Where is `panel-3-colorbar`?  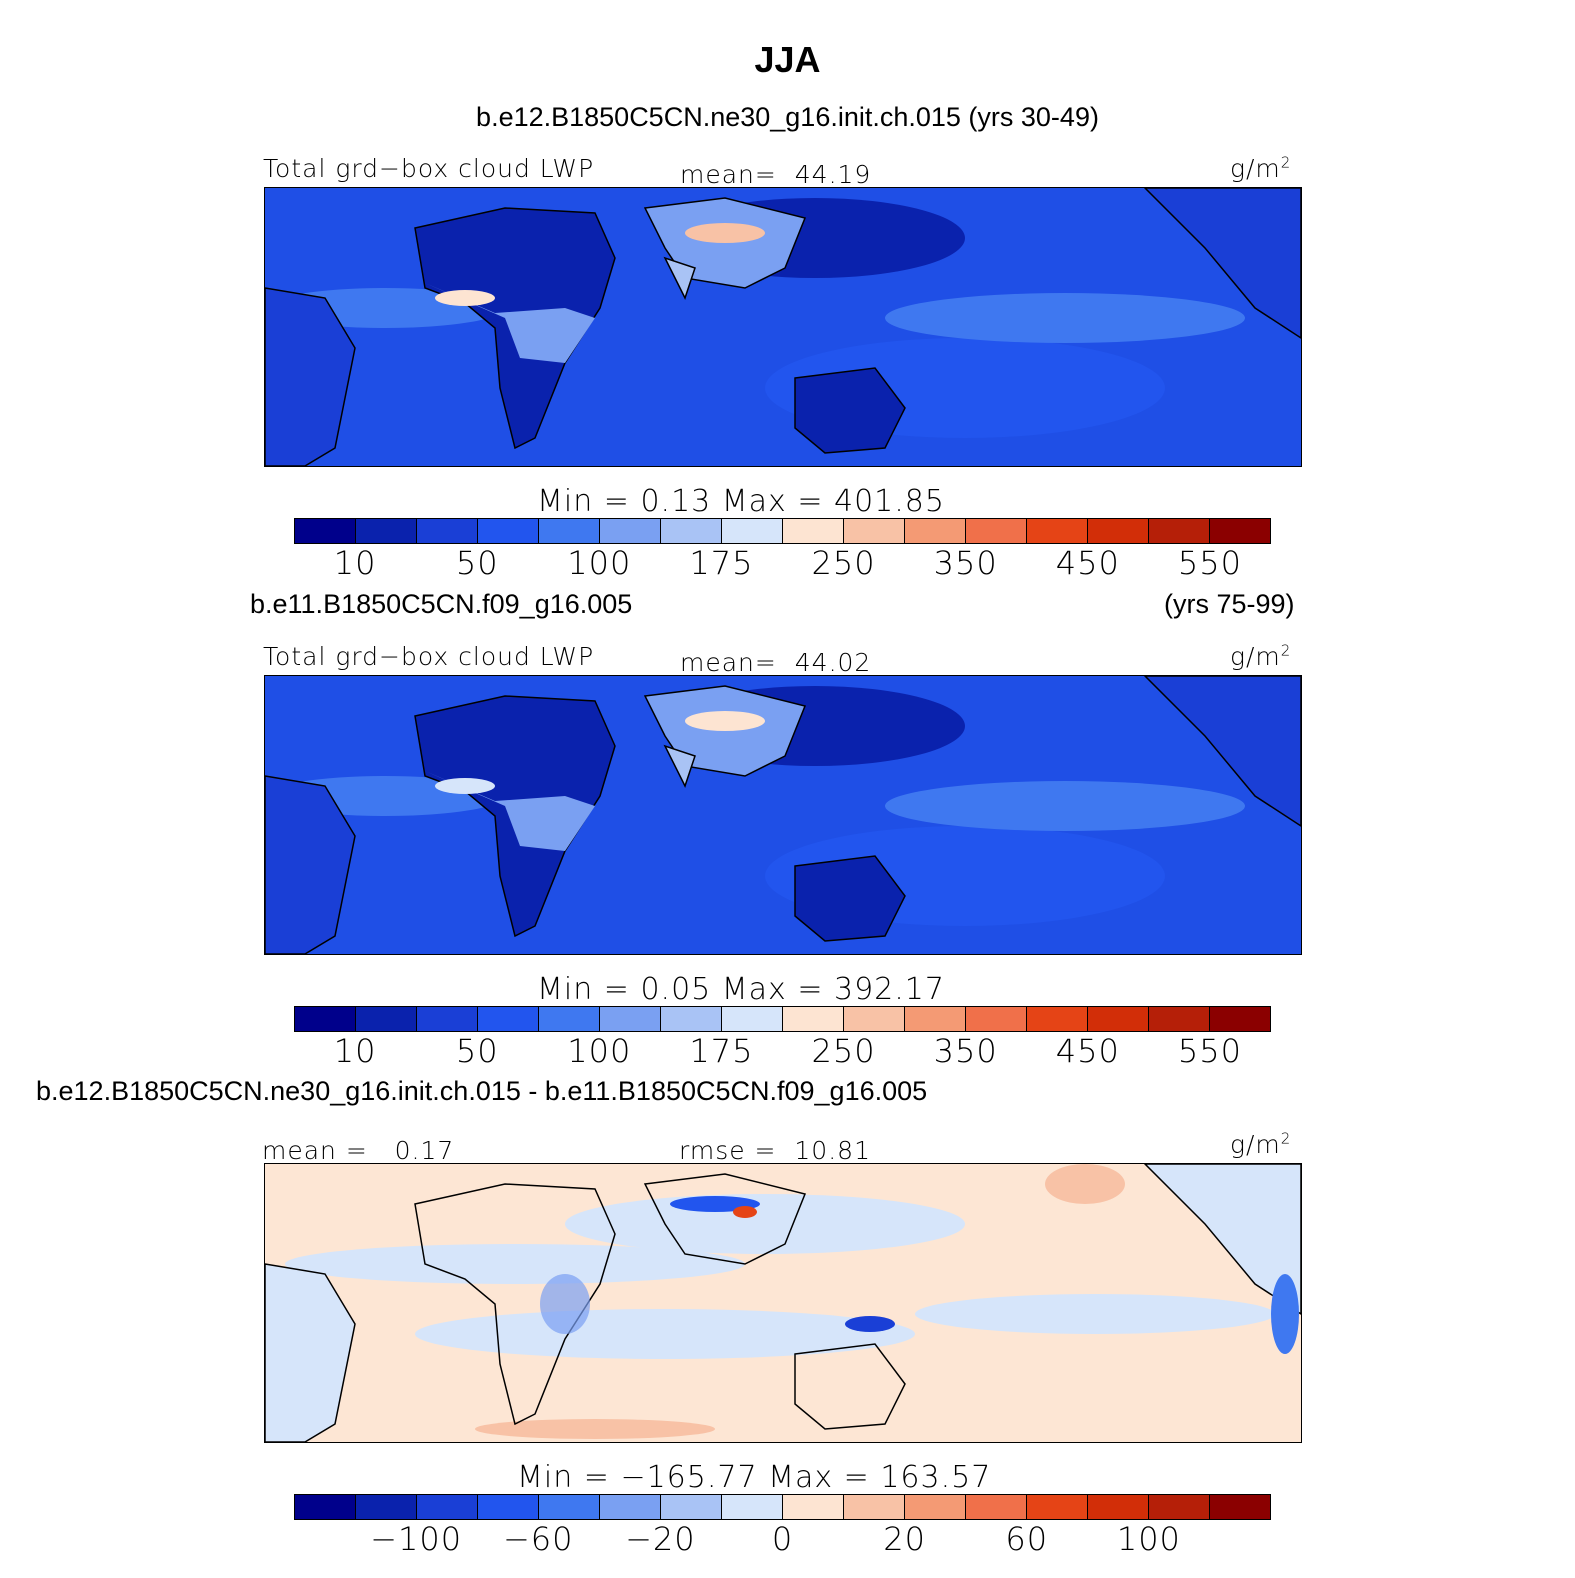 panel-3-colorbar is located at coordinates (782, 1507).